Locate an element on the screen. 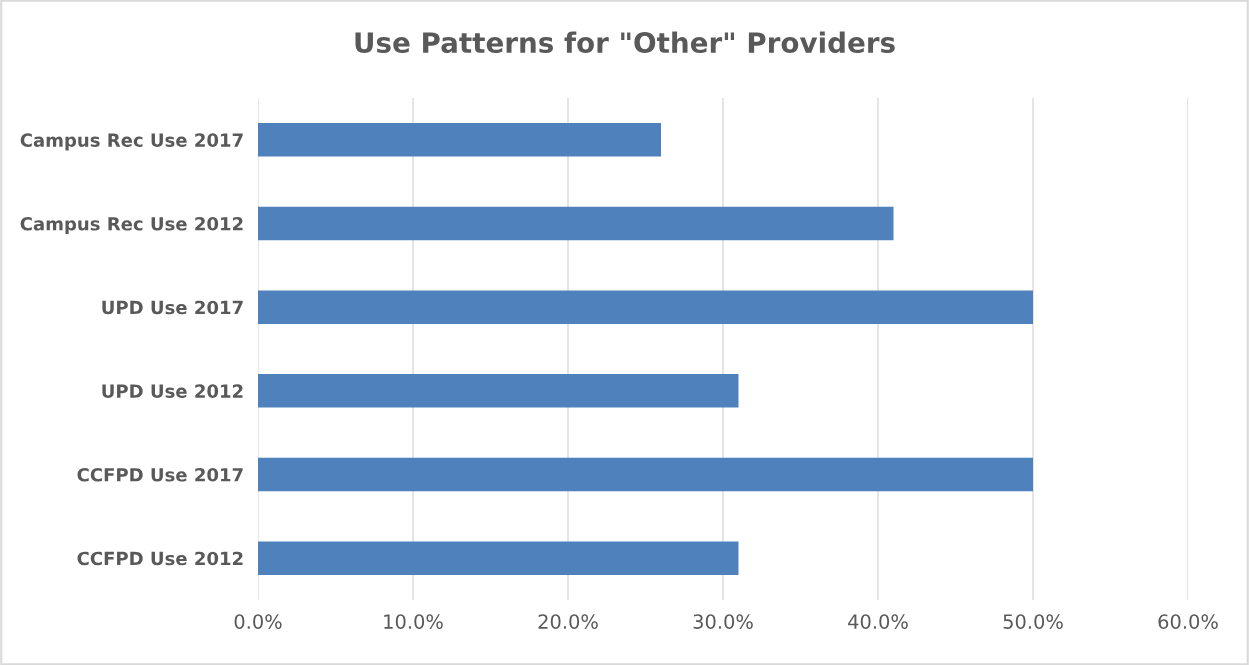 The image size is (1249, 665). x-tick-label: 50.0% is located at coordinates (1033, 621).